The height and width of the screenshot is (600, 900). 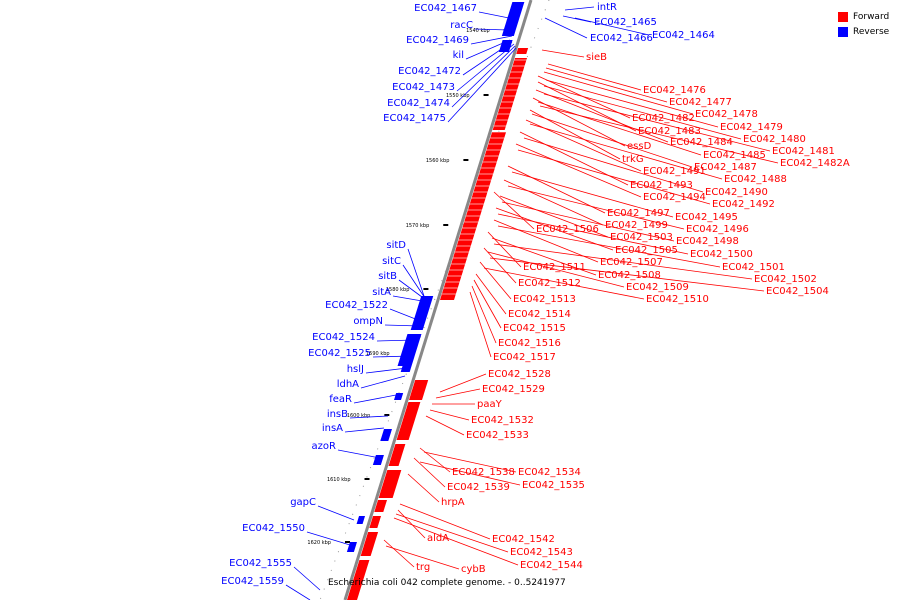 What do you see at coordinates (423, 567) in the screenshot?
I see `forward-gene-label: trg` at bounding box center [423, 567].